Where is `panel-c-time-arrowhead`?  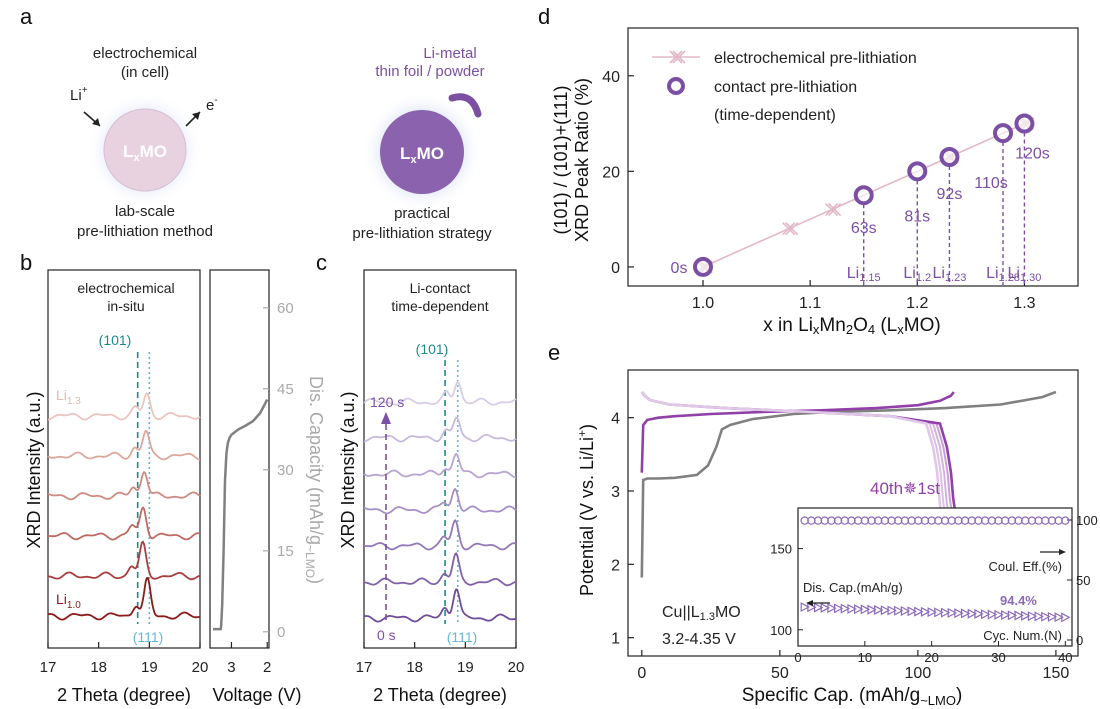 panel-c-time-arrowhead is located at coordinates (386, 418).